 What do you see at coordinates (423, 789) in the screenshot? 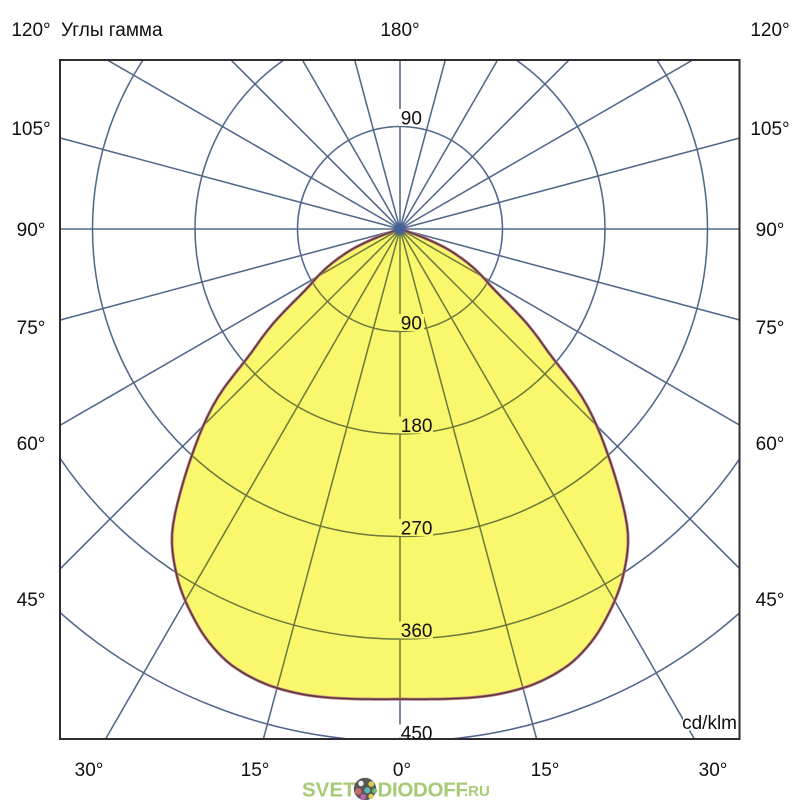
I see `svg-text: DIODOFF` at bounding box center [423, 789].